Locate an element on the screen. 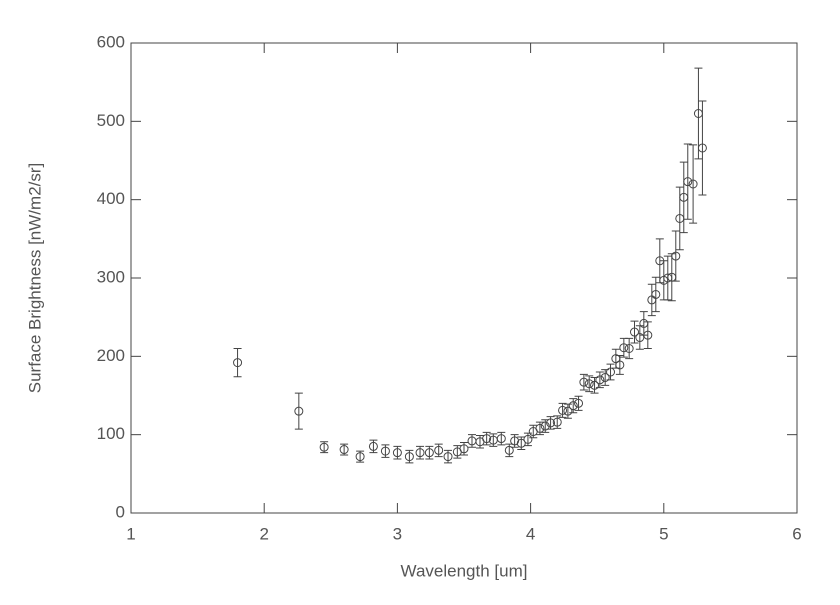 Image resolution: width=840 pixels, height=605 pixels. x-tick-label: 4 is located at coordinates (530, 533).